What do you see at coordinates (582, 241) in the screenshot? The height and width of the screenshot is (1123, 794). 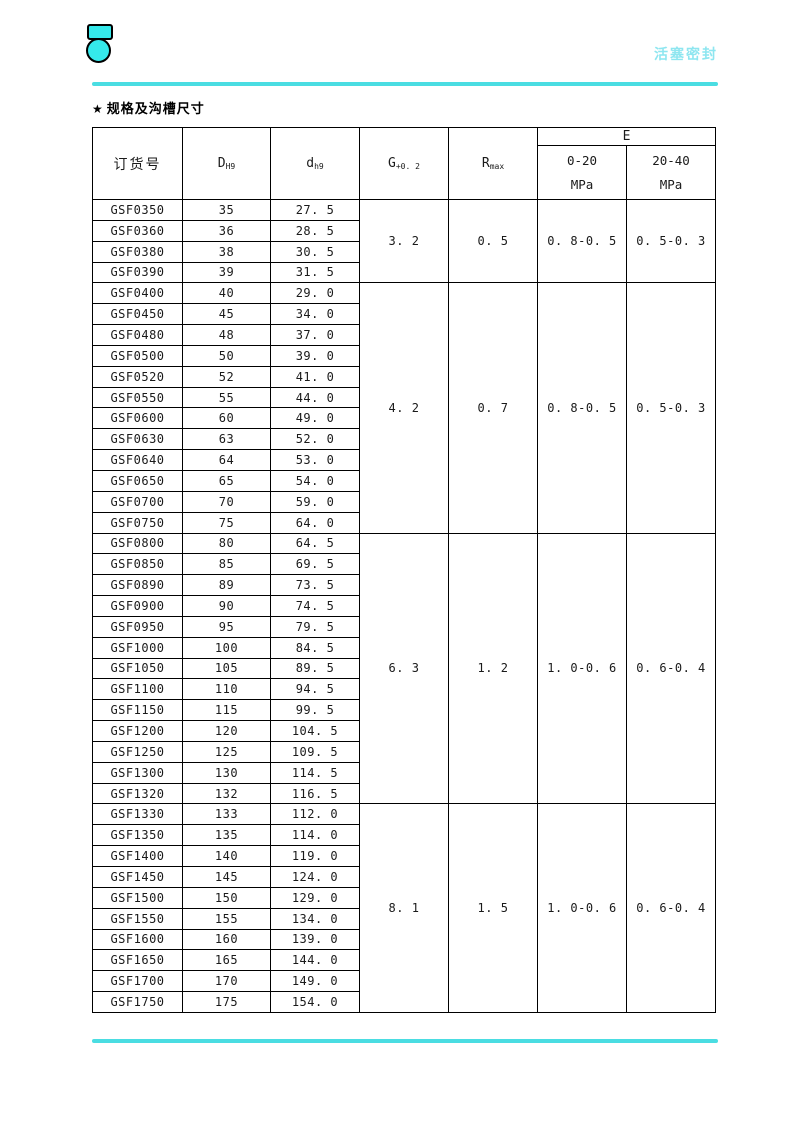 I see `e-low-pressure-cell: 0. 8-0. 5` at bounding box center [582, 241].